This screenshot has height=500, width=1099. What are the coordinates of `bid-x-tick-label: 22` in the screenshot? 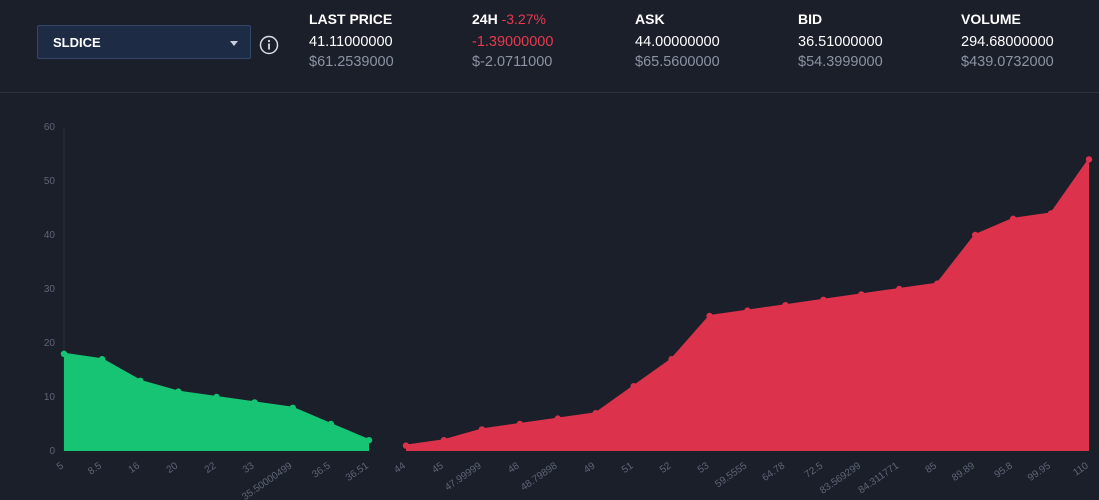 It's located at (211, 468).